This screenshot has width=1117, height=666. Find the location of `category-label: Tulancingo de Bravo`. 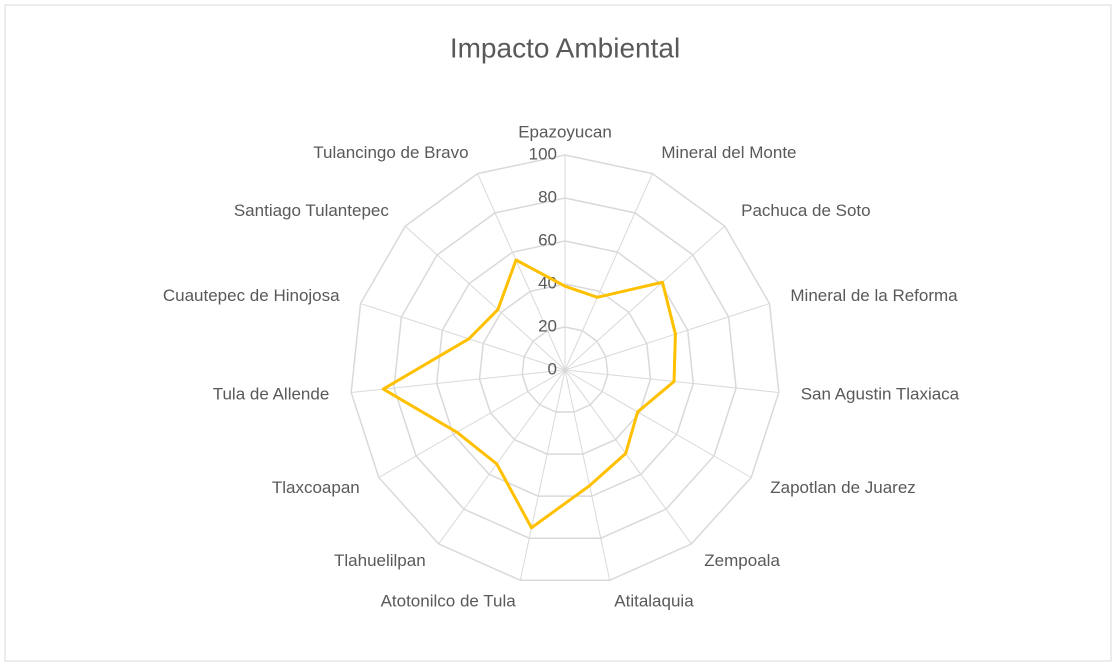

category-label: Tulancingo de Bravo is located at coordinates (390, 152).